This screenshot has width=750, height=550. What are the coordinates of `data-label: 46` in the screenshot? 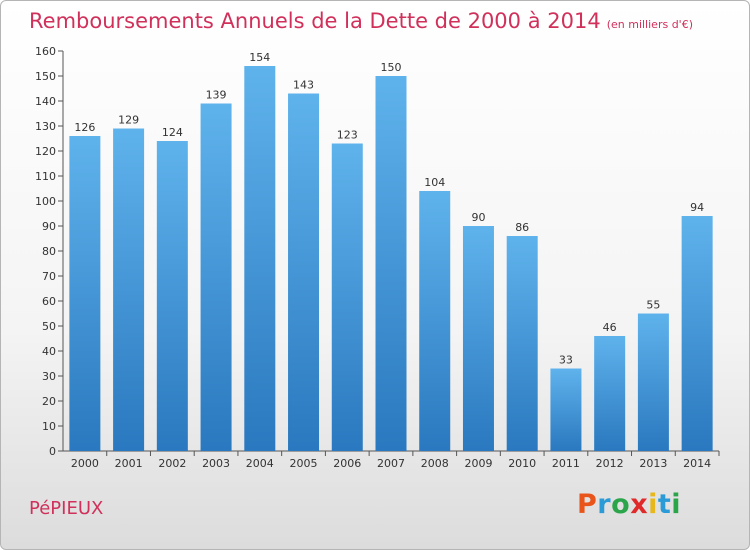 It's located at (610, 327).